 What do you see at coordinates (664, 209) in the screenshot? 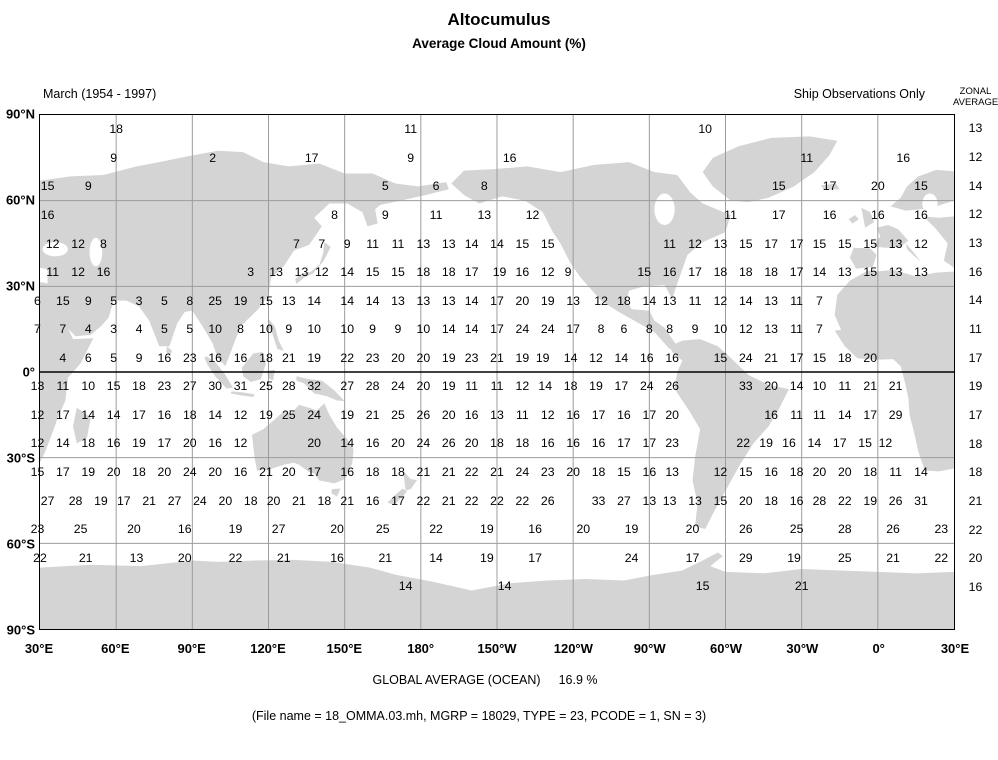
I see `hudson-bay` at bounding box center [664, 209].